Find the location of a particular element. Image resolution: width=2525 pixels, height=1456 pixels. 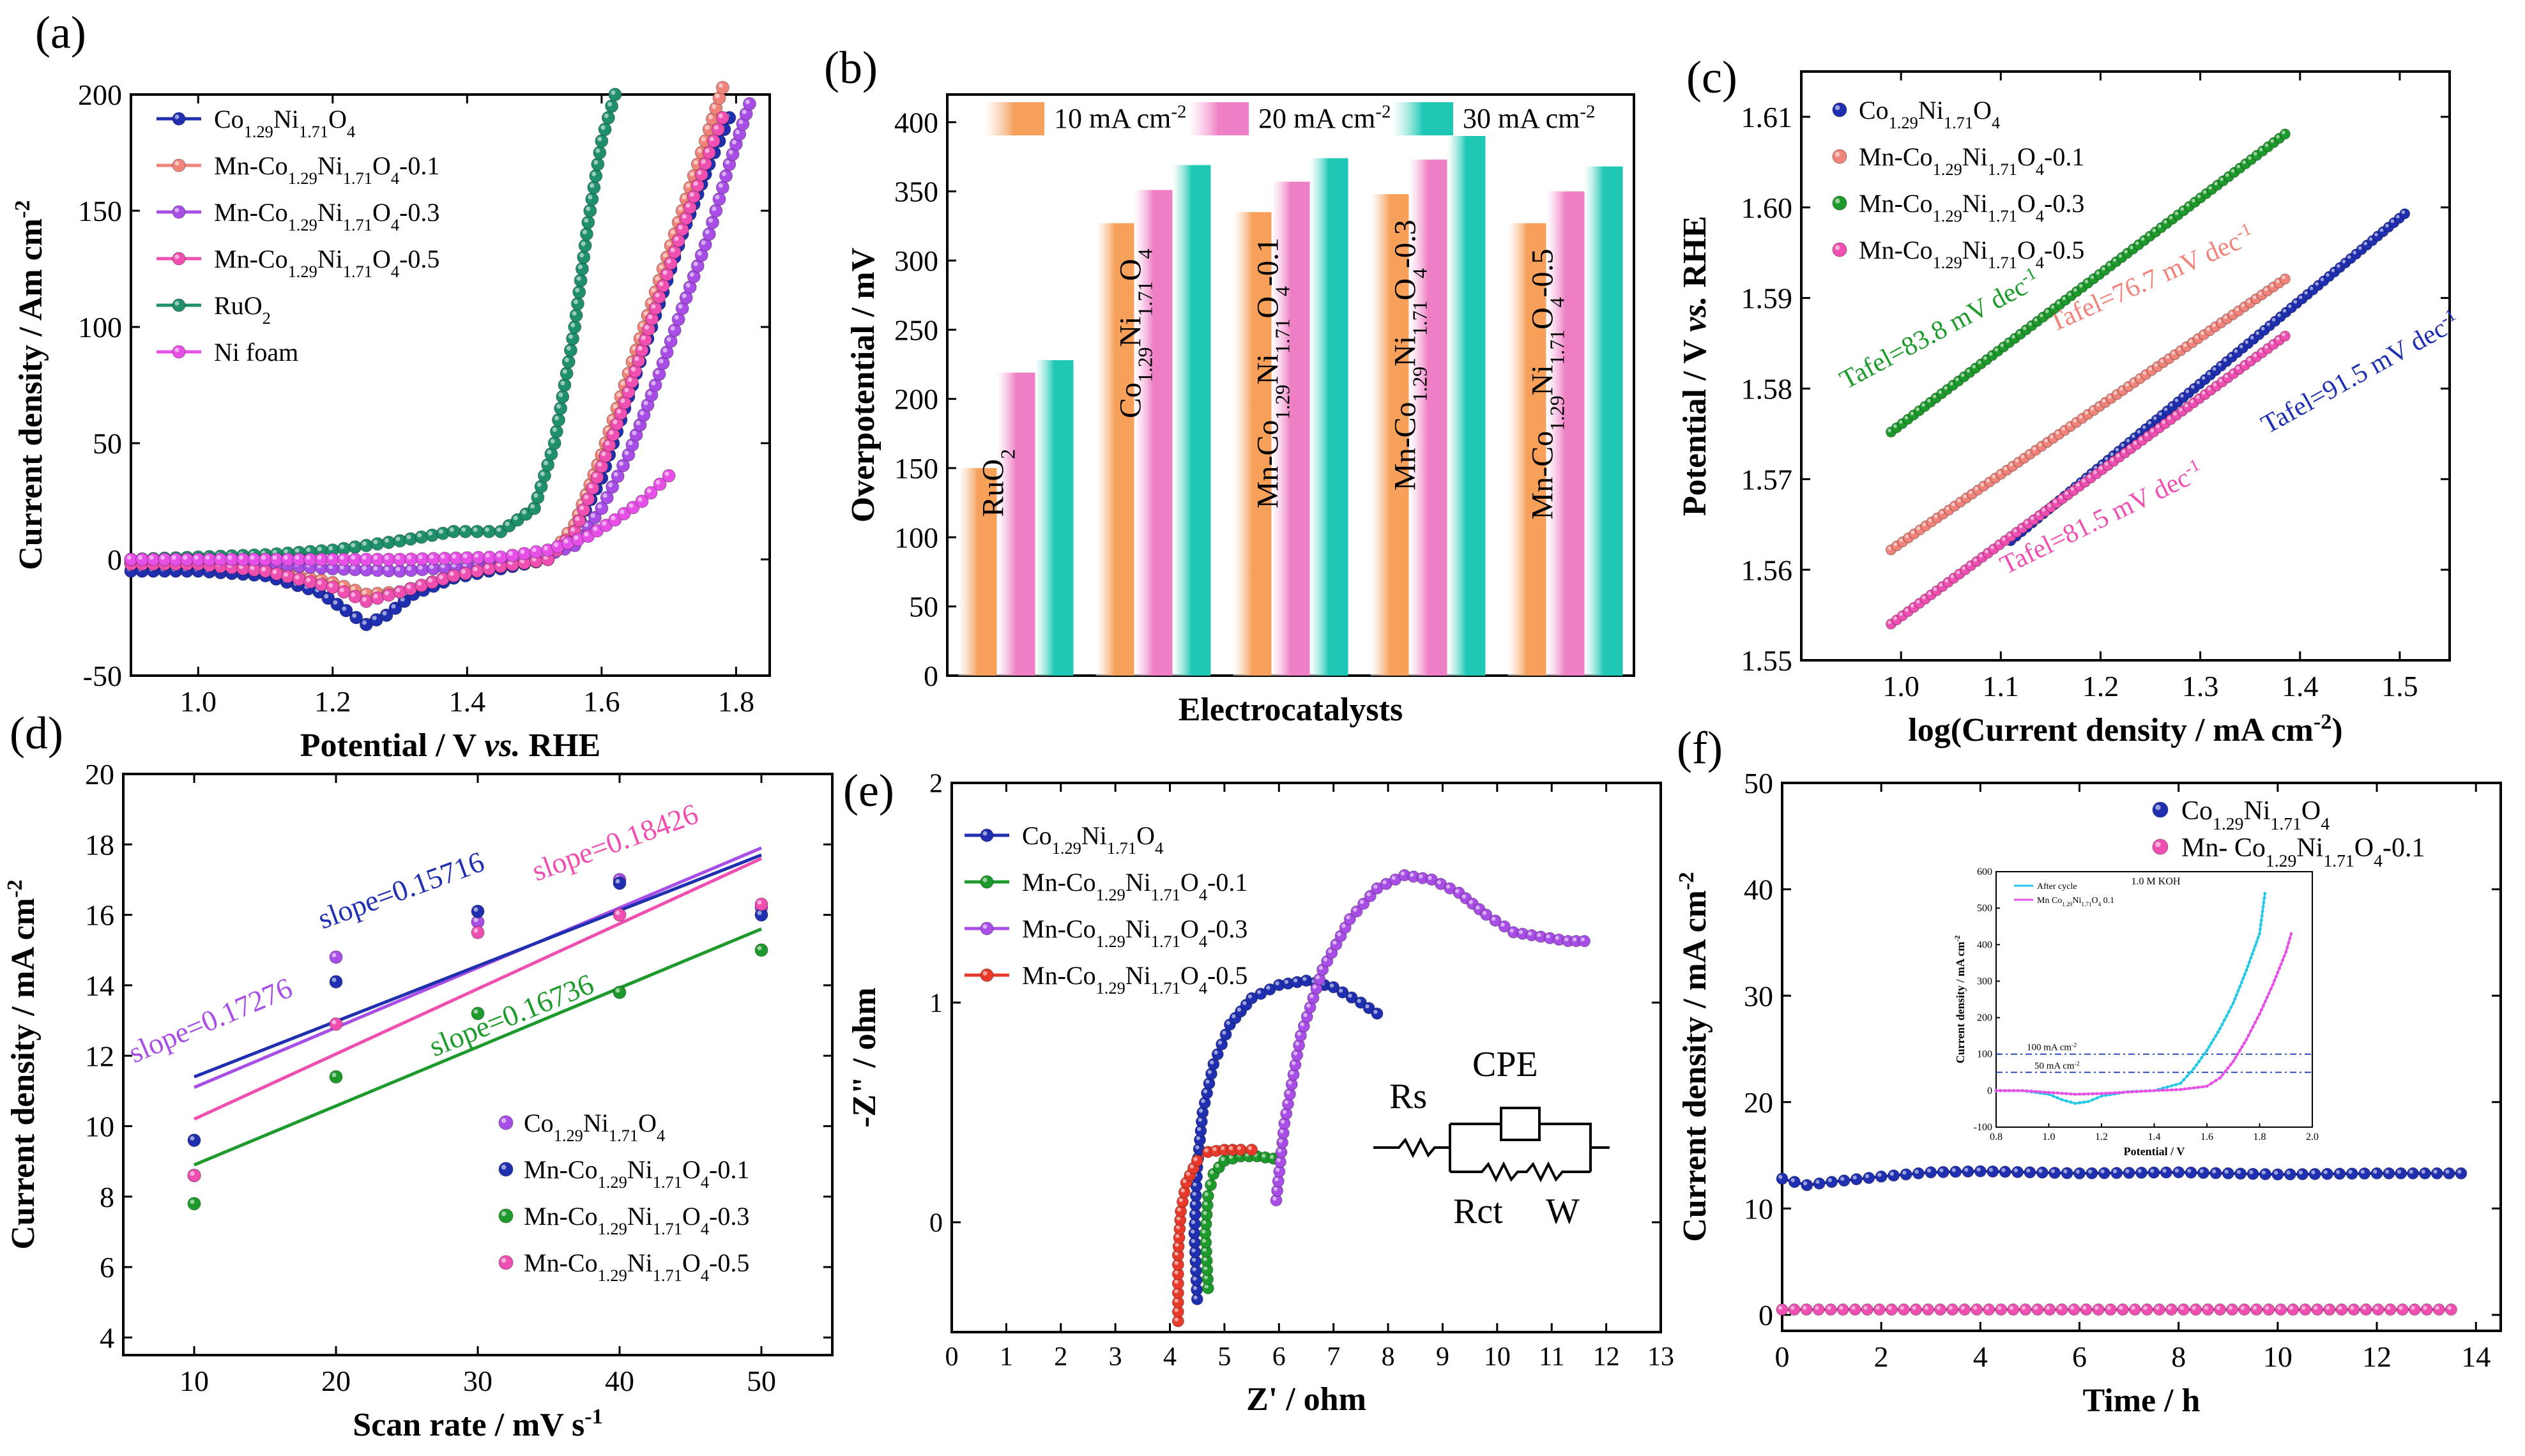

inset-x-tick-label: 1.8 is located at coordinates (2260, 1137).